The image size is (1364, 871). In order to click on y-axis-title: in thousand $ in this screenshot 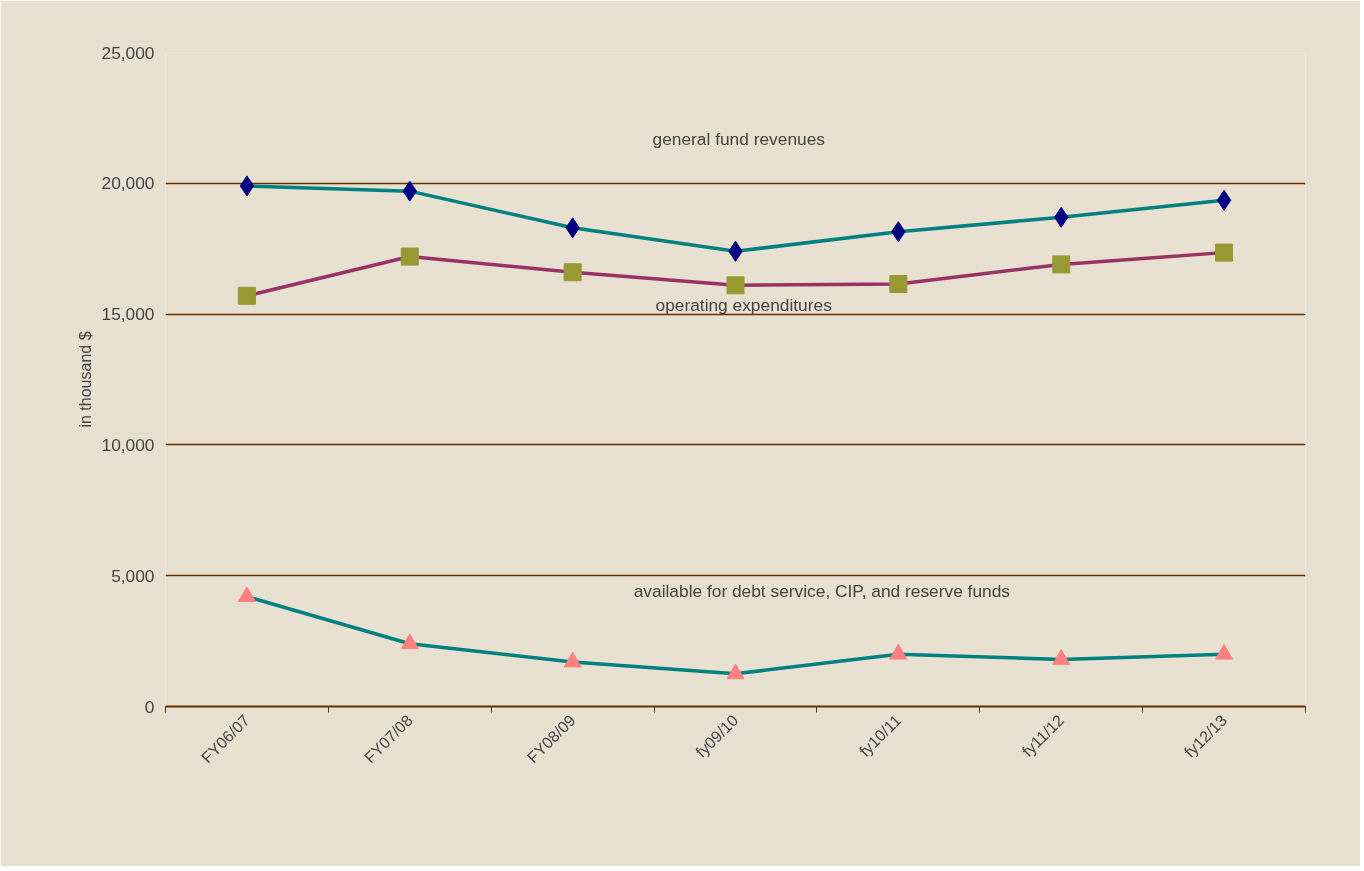, I will do `click(85, 379)`.